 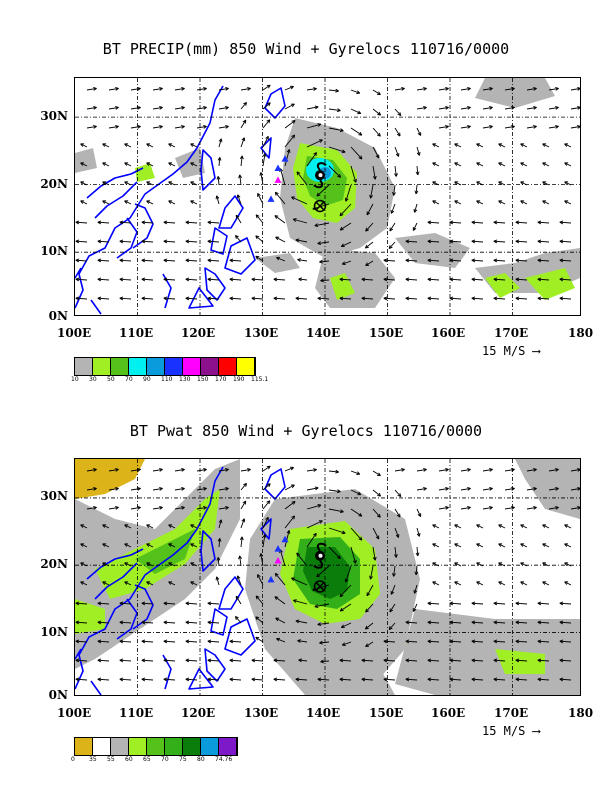 I want to click on shaded-field, so click(x=432, y=250).